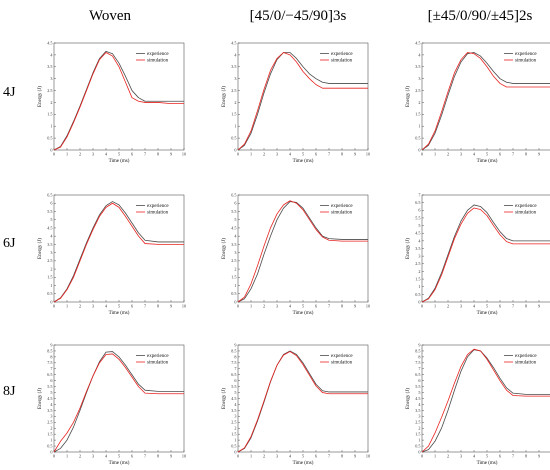  What do you see at coordinates (9, 243) in the screenshot?
I see `row-header-6j: 6J` at bounding box center [9, 243].